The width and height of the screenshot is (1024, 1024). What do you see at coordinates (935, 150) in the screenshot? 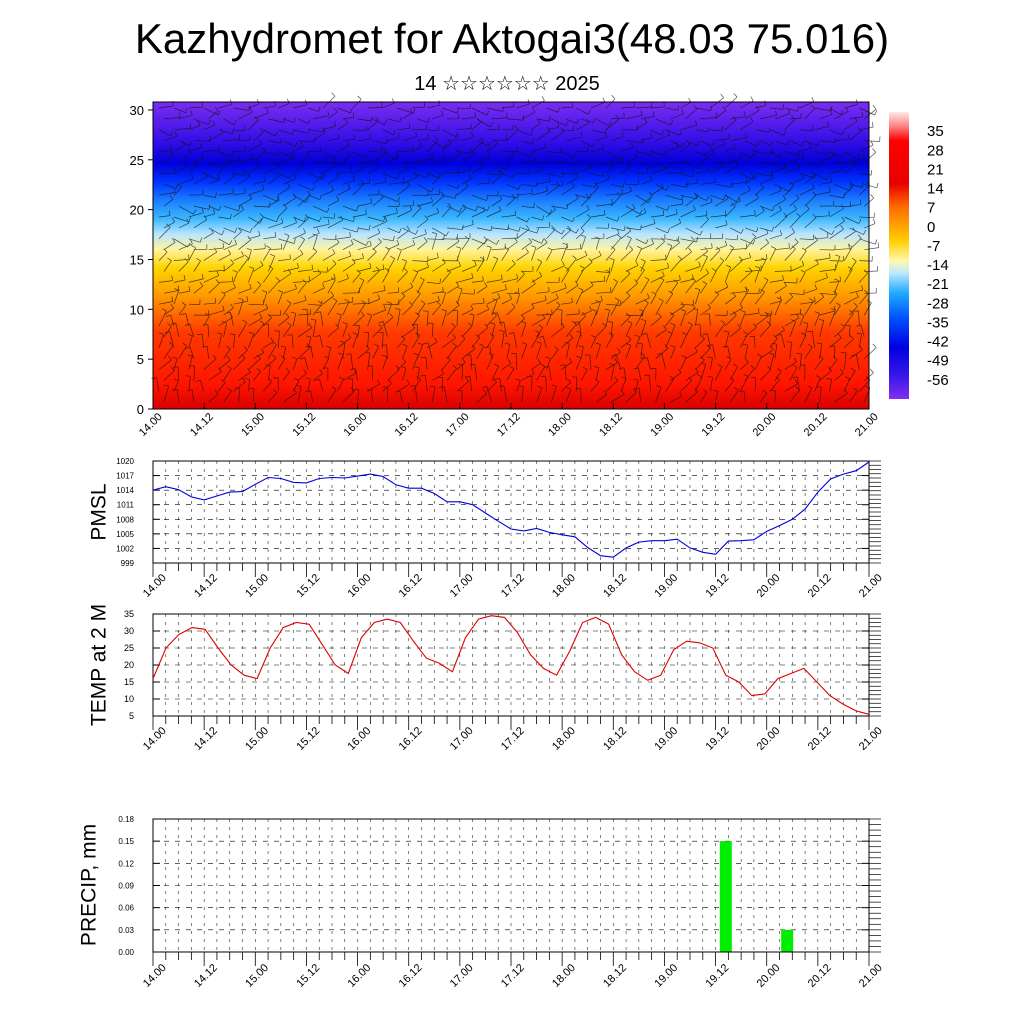
I see `colorbar-label: 28` at bounding box center [935, 150].